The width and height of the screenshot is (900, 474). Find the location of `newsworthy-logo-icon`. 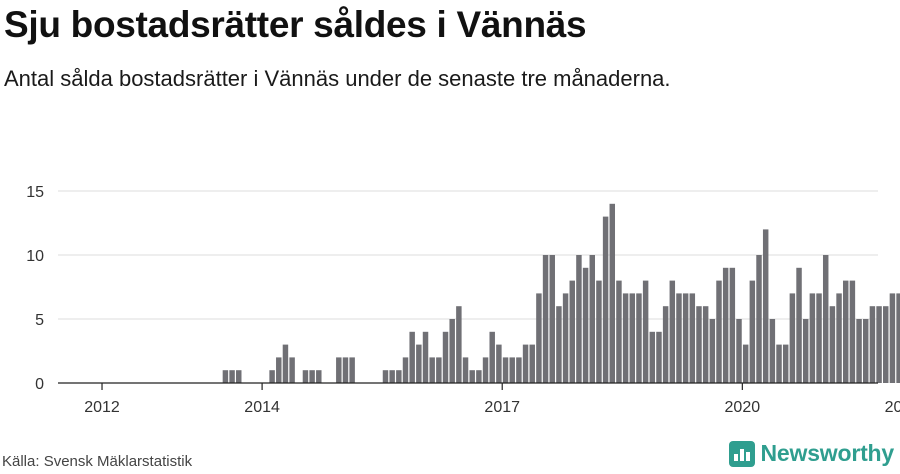

newsworthy-logo-icon is located at coordinates (741, 453).